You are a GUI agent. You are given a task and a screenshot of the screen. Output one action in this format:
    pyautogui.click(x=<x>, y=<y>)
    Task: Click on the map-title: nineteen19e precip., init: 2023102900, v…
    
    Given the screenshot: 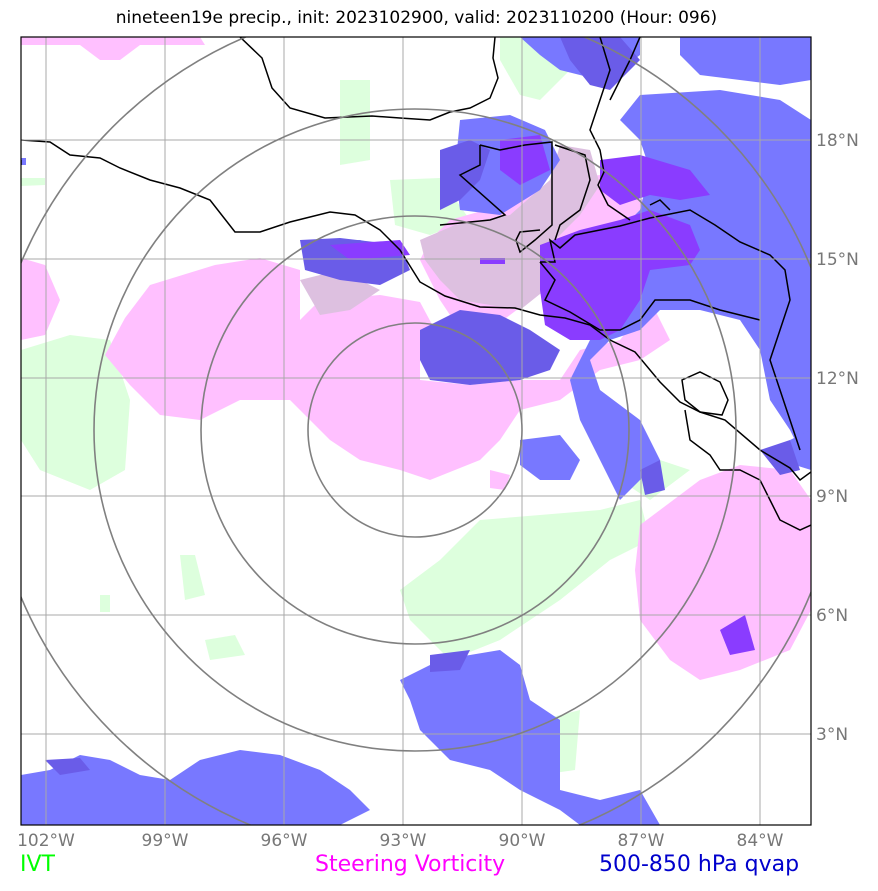 What is the action you would take?
    pyautogui.click(x=416, y=18)
    